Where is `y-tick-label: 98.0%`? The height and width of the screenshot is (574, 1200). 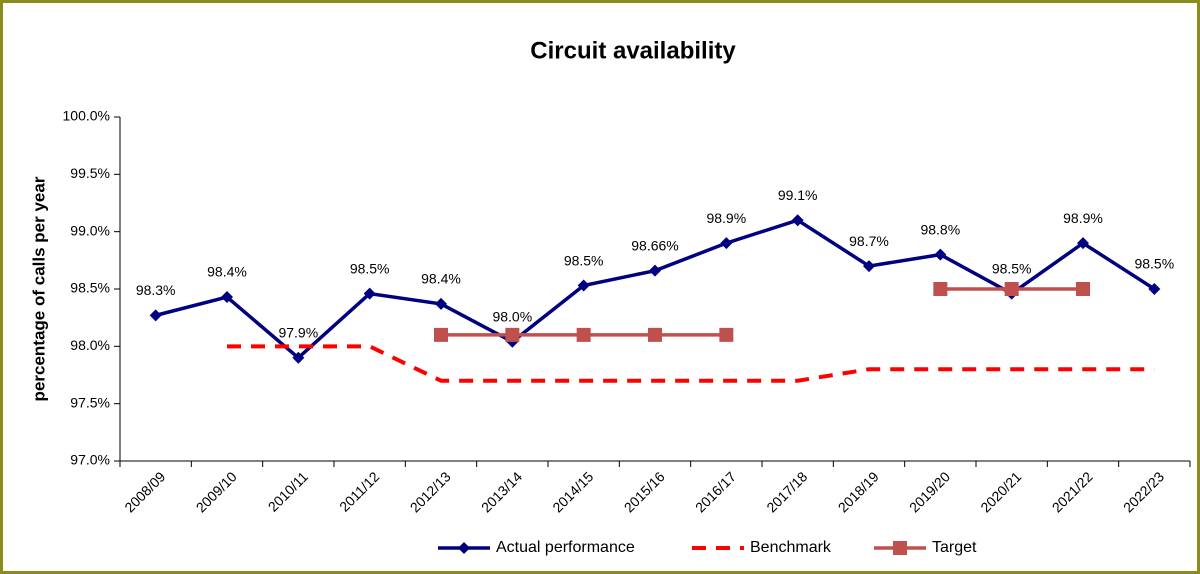 y-tick-label: 98.0% is located at coordinates (90, 345).